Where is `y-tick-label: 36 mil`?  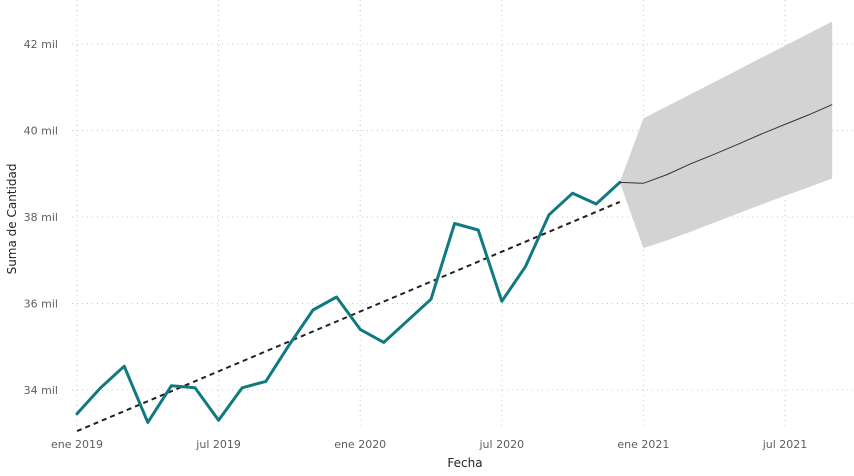 y-tick-label: 36 mil is located at coordinates (41, 304).